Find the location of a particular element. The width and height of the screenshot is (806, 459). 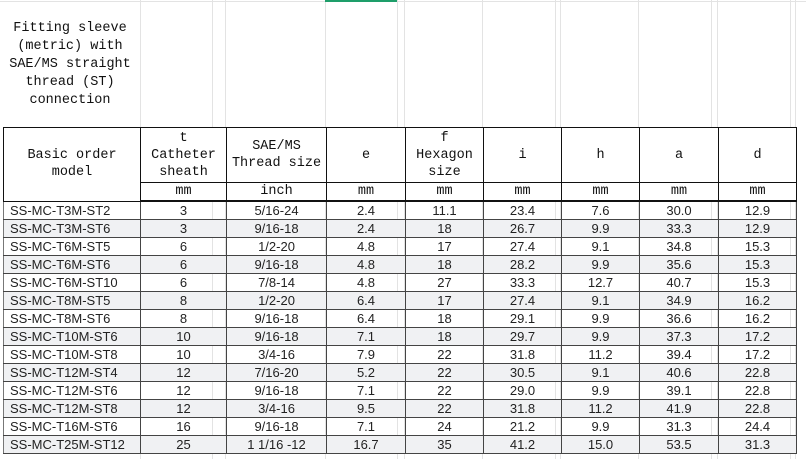

cell-i: 41.2 is located at coordinates (522, 444).